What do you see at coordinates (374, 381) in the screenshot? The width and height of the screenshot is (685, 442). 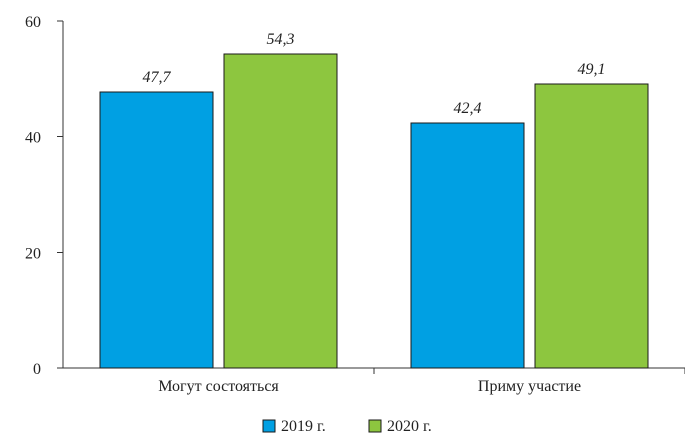 I see `x-axis: Могут состояться Приму участие` at bounding box center [374, 381].